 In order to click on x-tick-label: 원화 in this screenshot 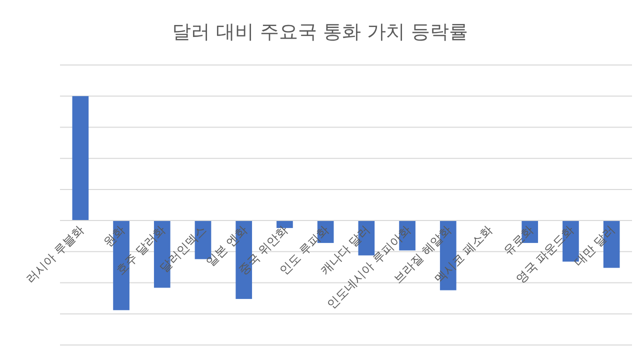, I will do `click(114, 236)`.